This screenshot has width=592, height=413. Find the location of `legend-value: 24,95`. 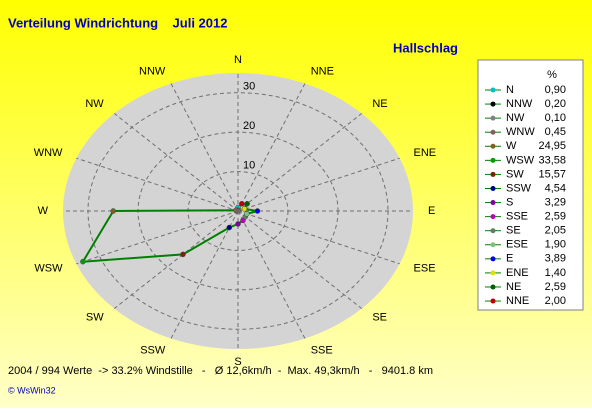

legend-value: 24,95 is located at coordinates (552, 146).